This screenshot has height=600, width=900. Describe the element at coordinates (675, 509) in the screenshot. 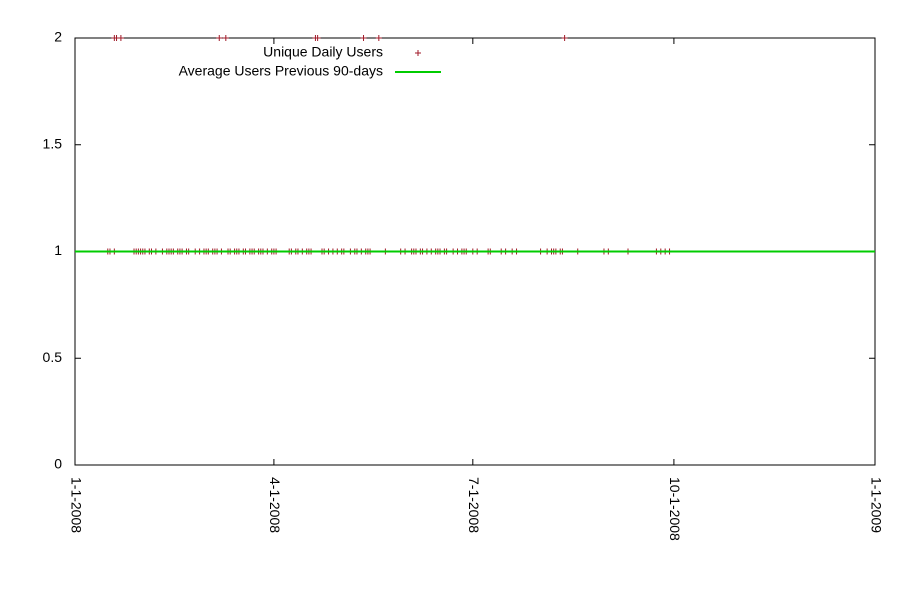

I see `x-tick-label: 10-1-2008` at that location.